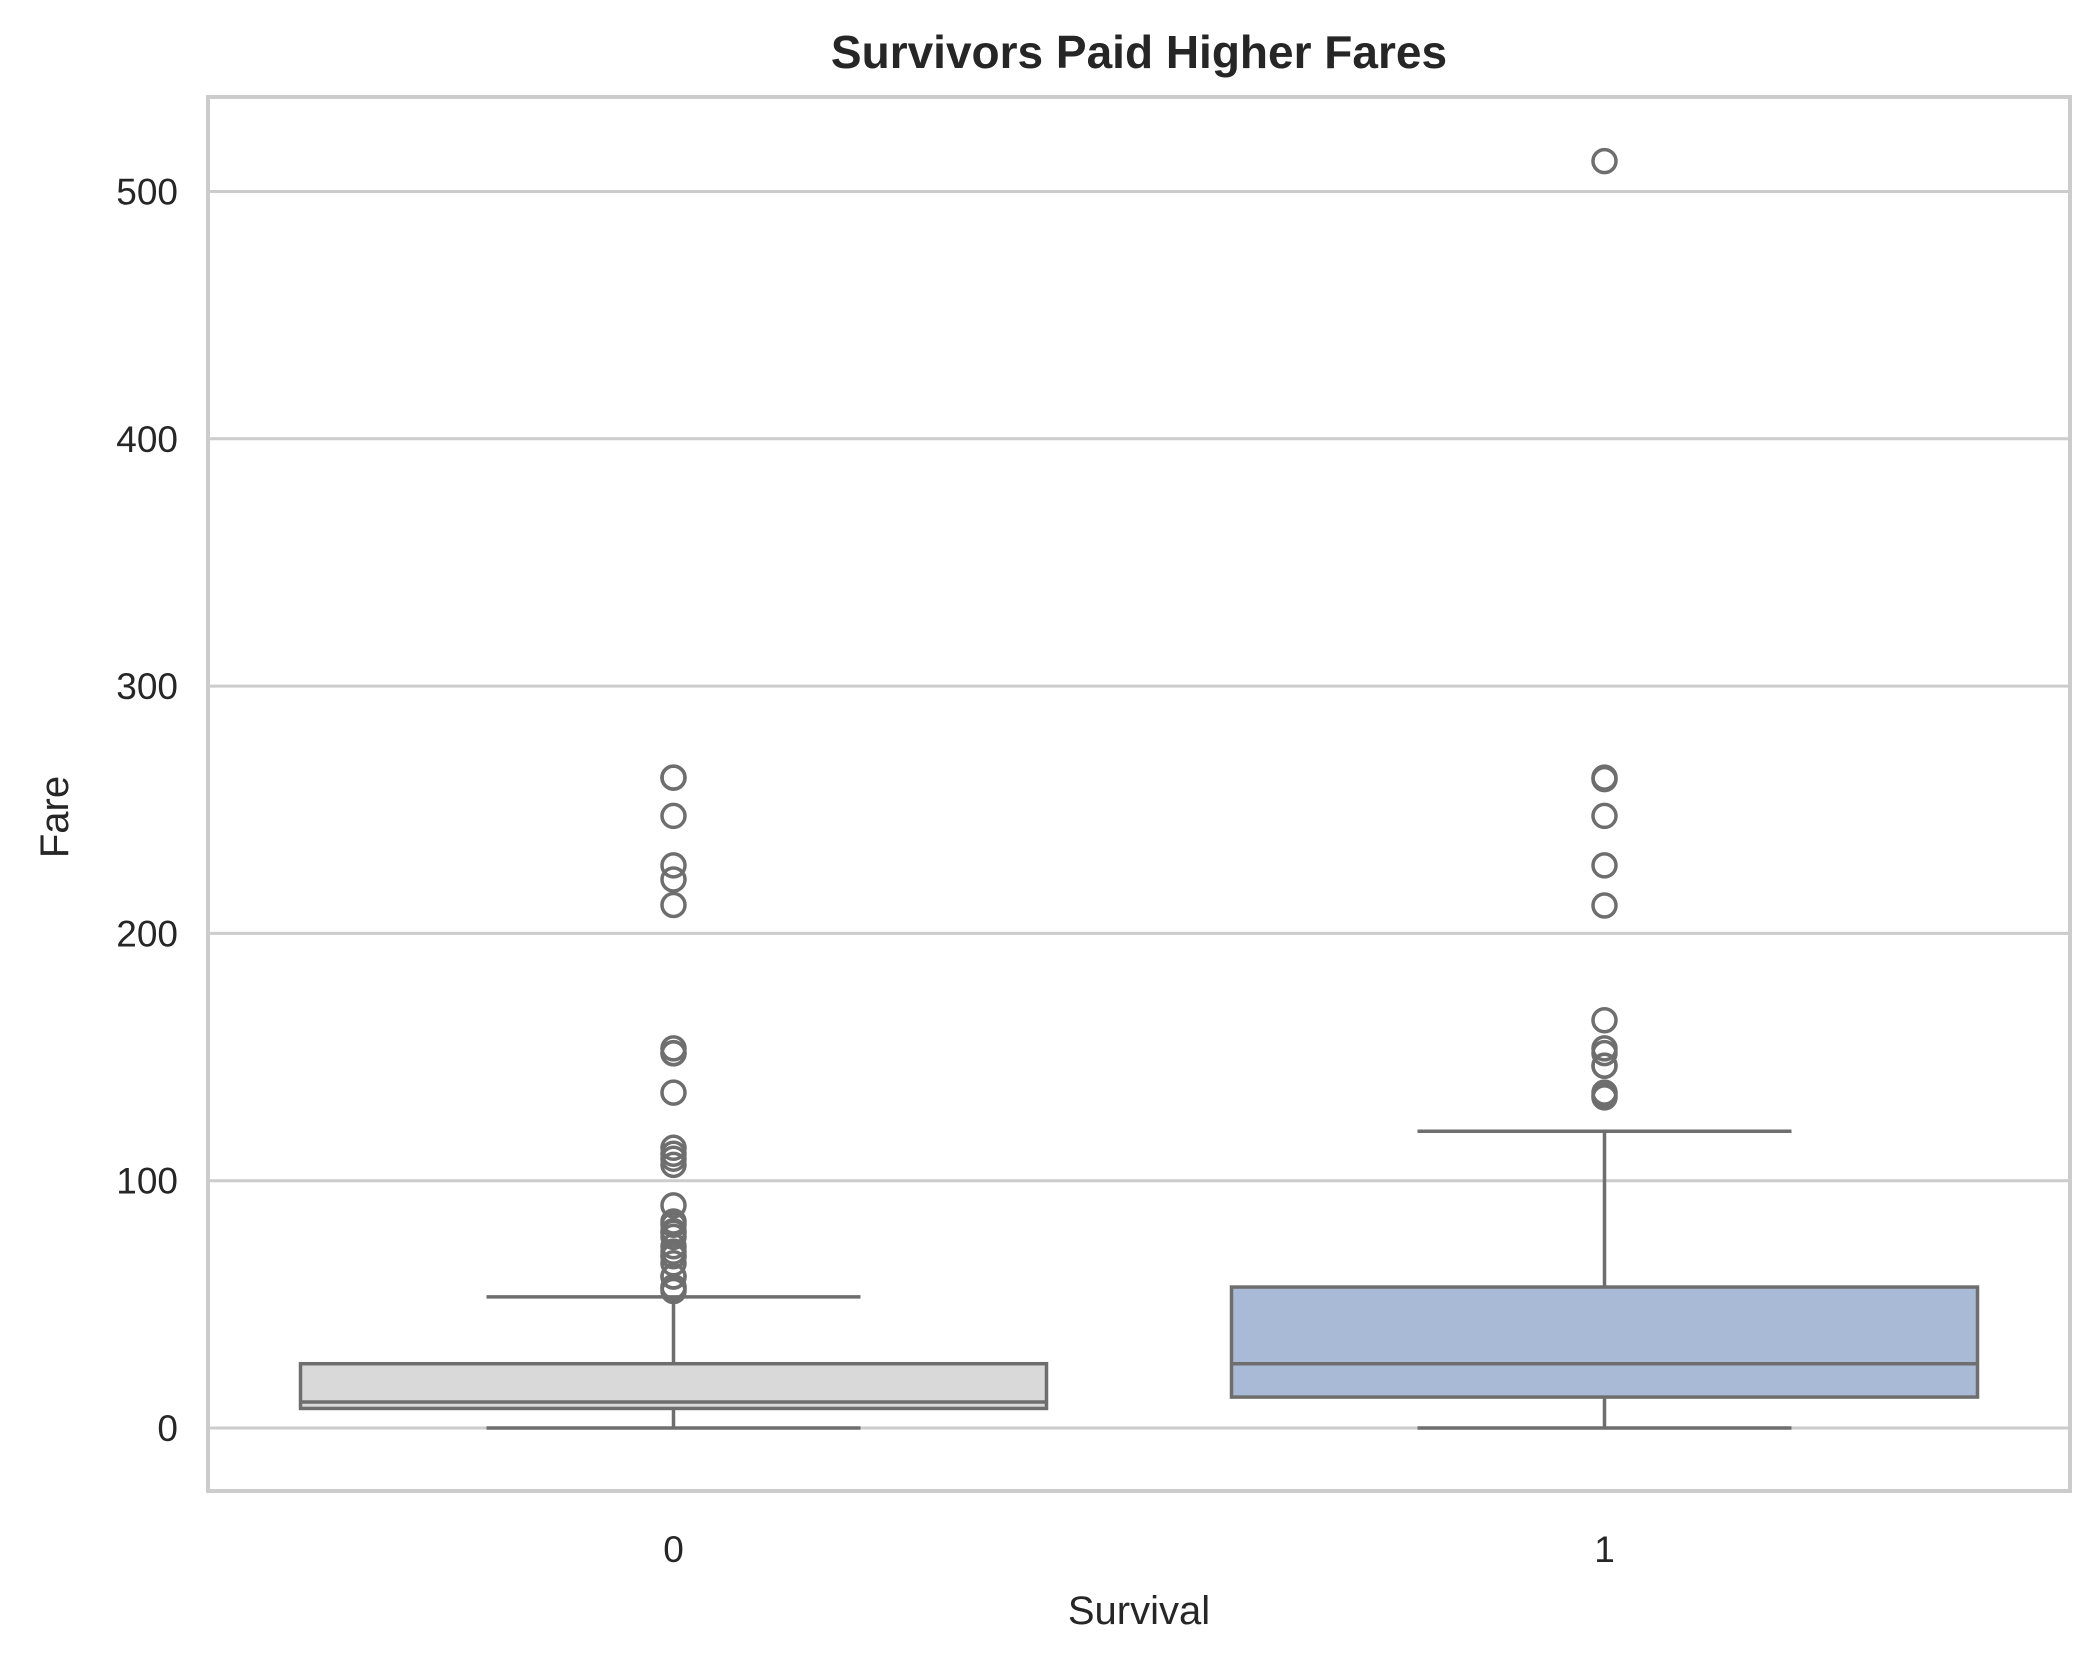  I want to click on y-tick-label: 100, so click(147, 1181).